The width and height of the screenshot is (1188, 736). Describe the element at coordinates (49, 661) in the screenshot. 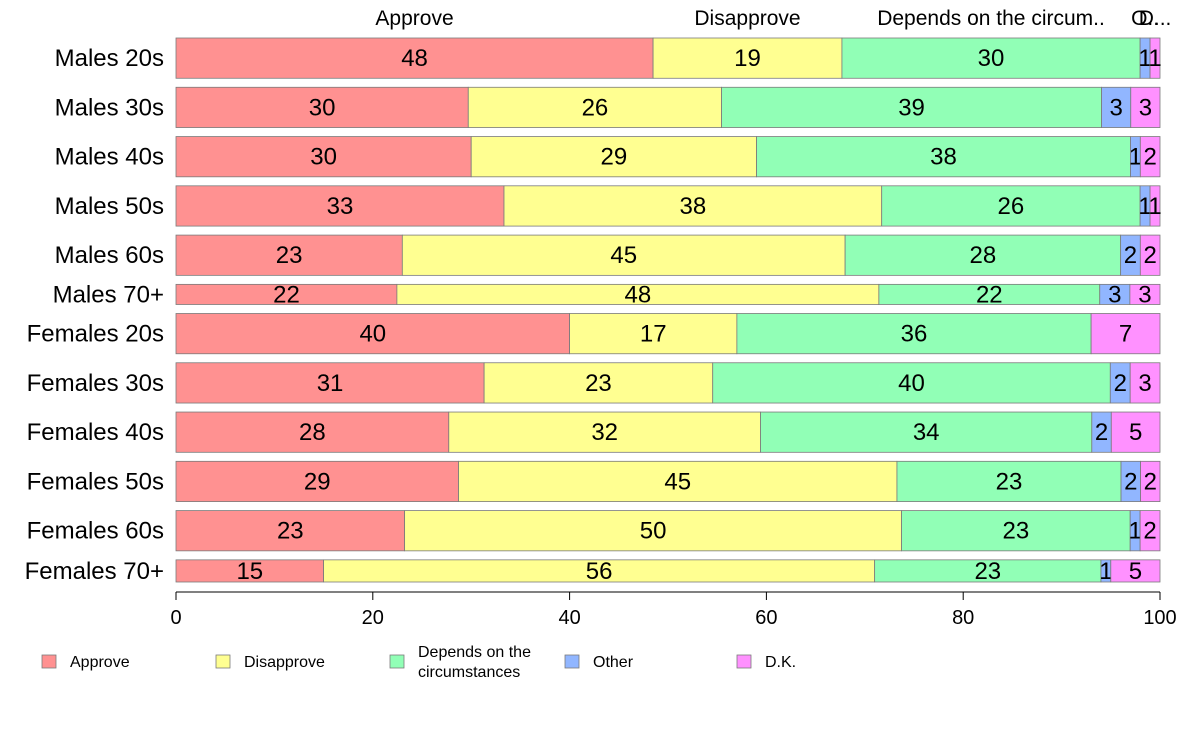

I see `legend-swatch-approve` at that location.